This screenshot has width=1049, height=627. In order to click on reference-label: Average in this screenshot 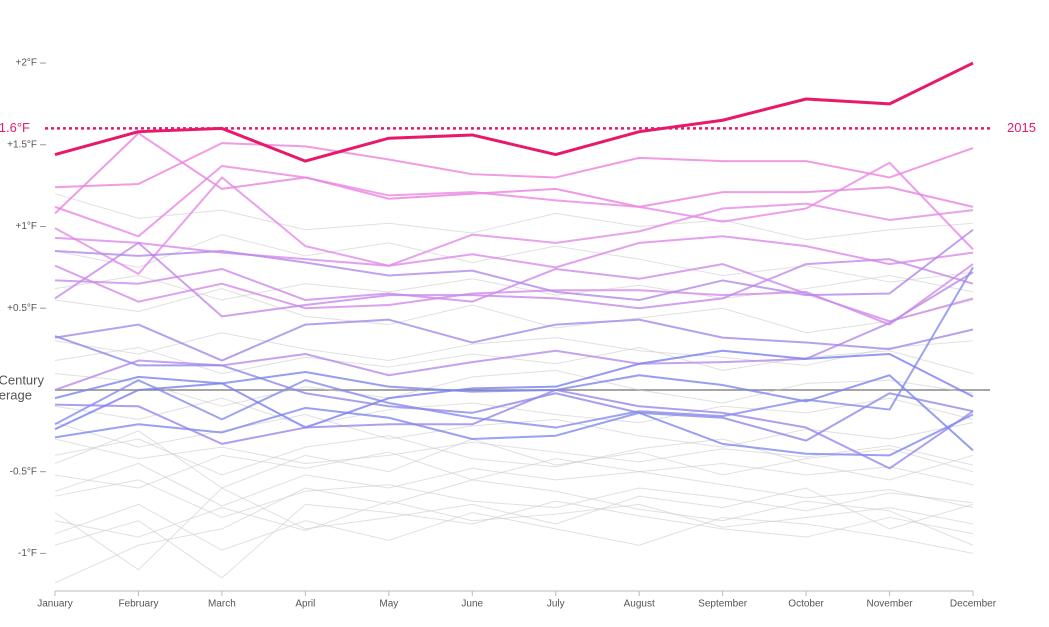, I will do `click(16, 394)`.